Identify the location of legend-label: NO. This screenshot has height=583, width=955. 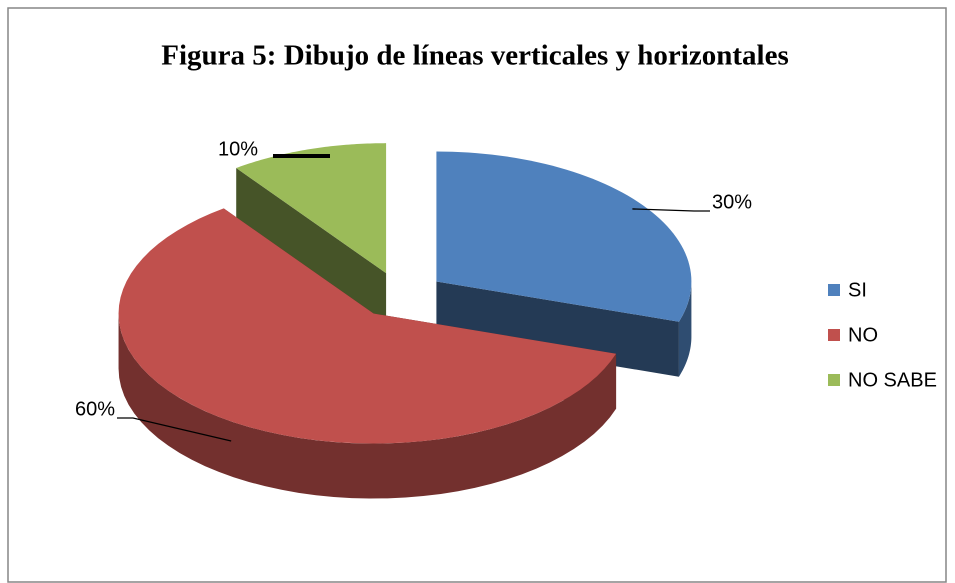
(863, 335).